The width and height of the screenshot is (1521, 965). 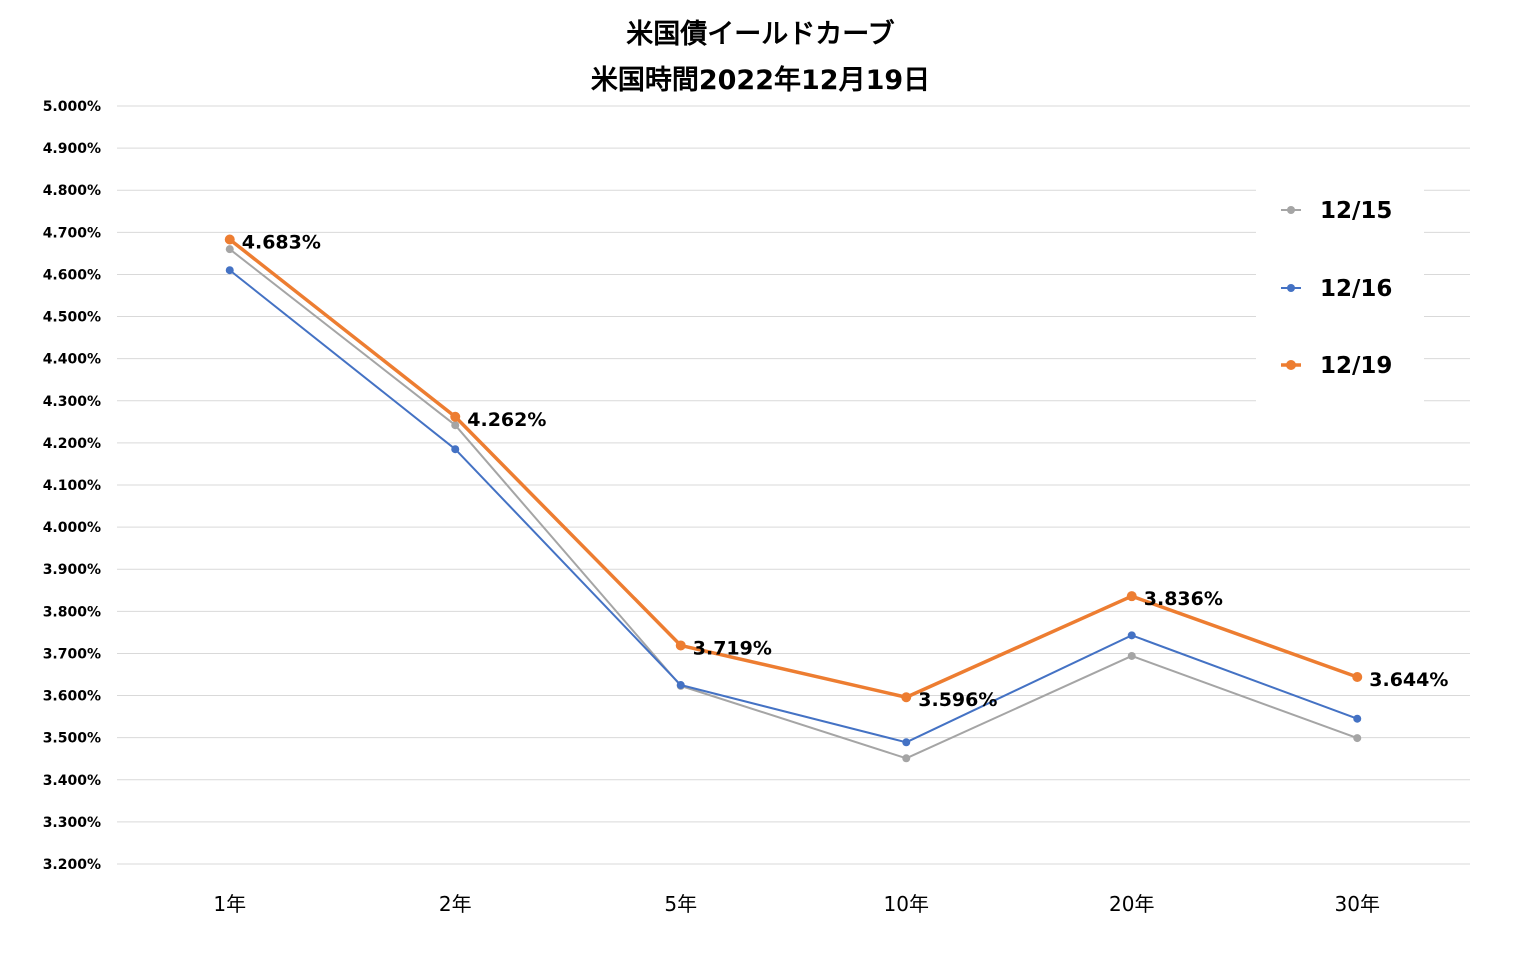 What do you see at coordinates (1356, 289) in the screenshot?
I see `legend-label: 12/16` at bounding box center [1356, 289].